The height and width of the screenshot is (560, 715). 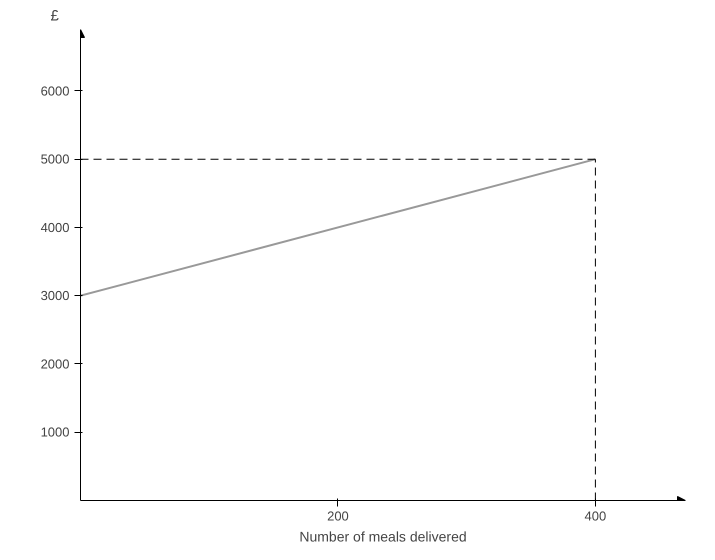 What do you see at coordinates (55, 296) in the screenshot?
I see `y-tick-label: 3000` at bounding box center [55, 296].